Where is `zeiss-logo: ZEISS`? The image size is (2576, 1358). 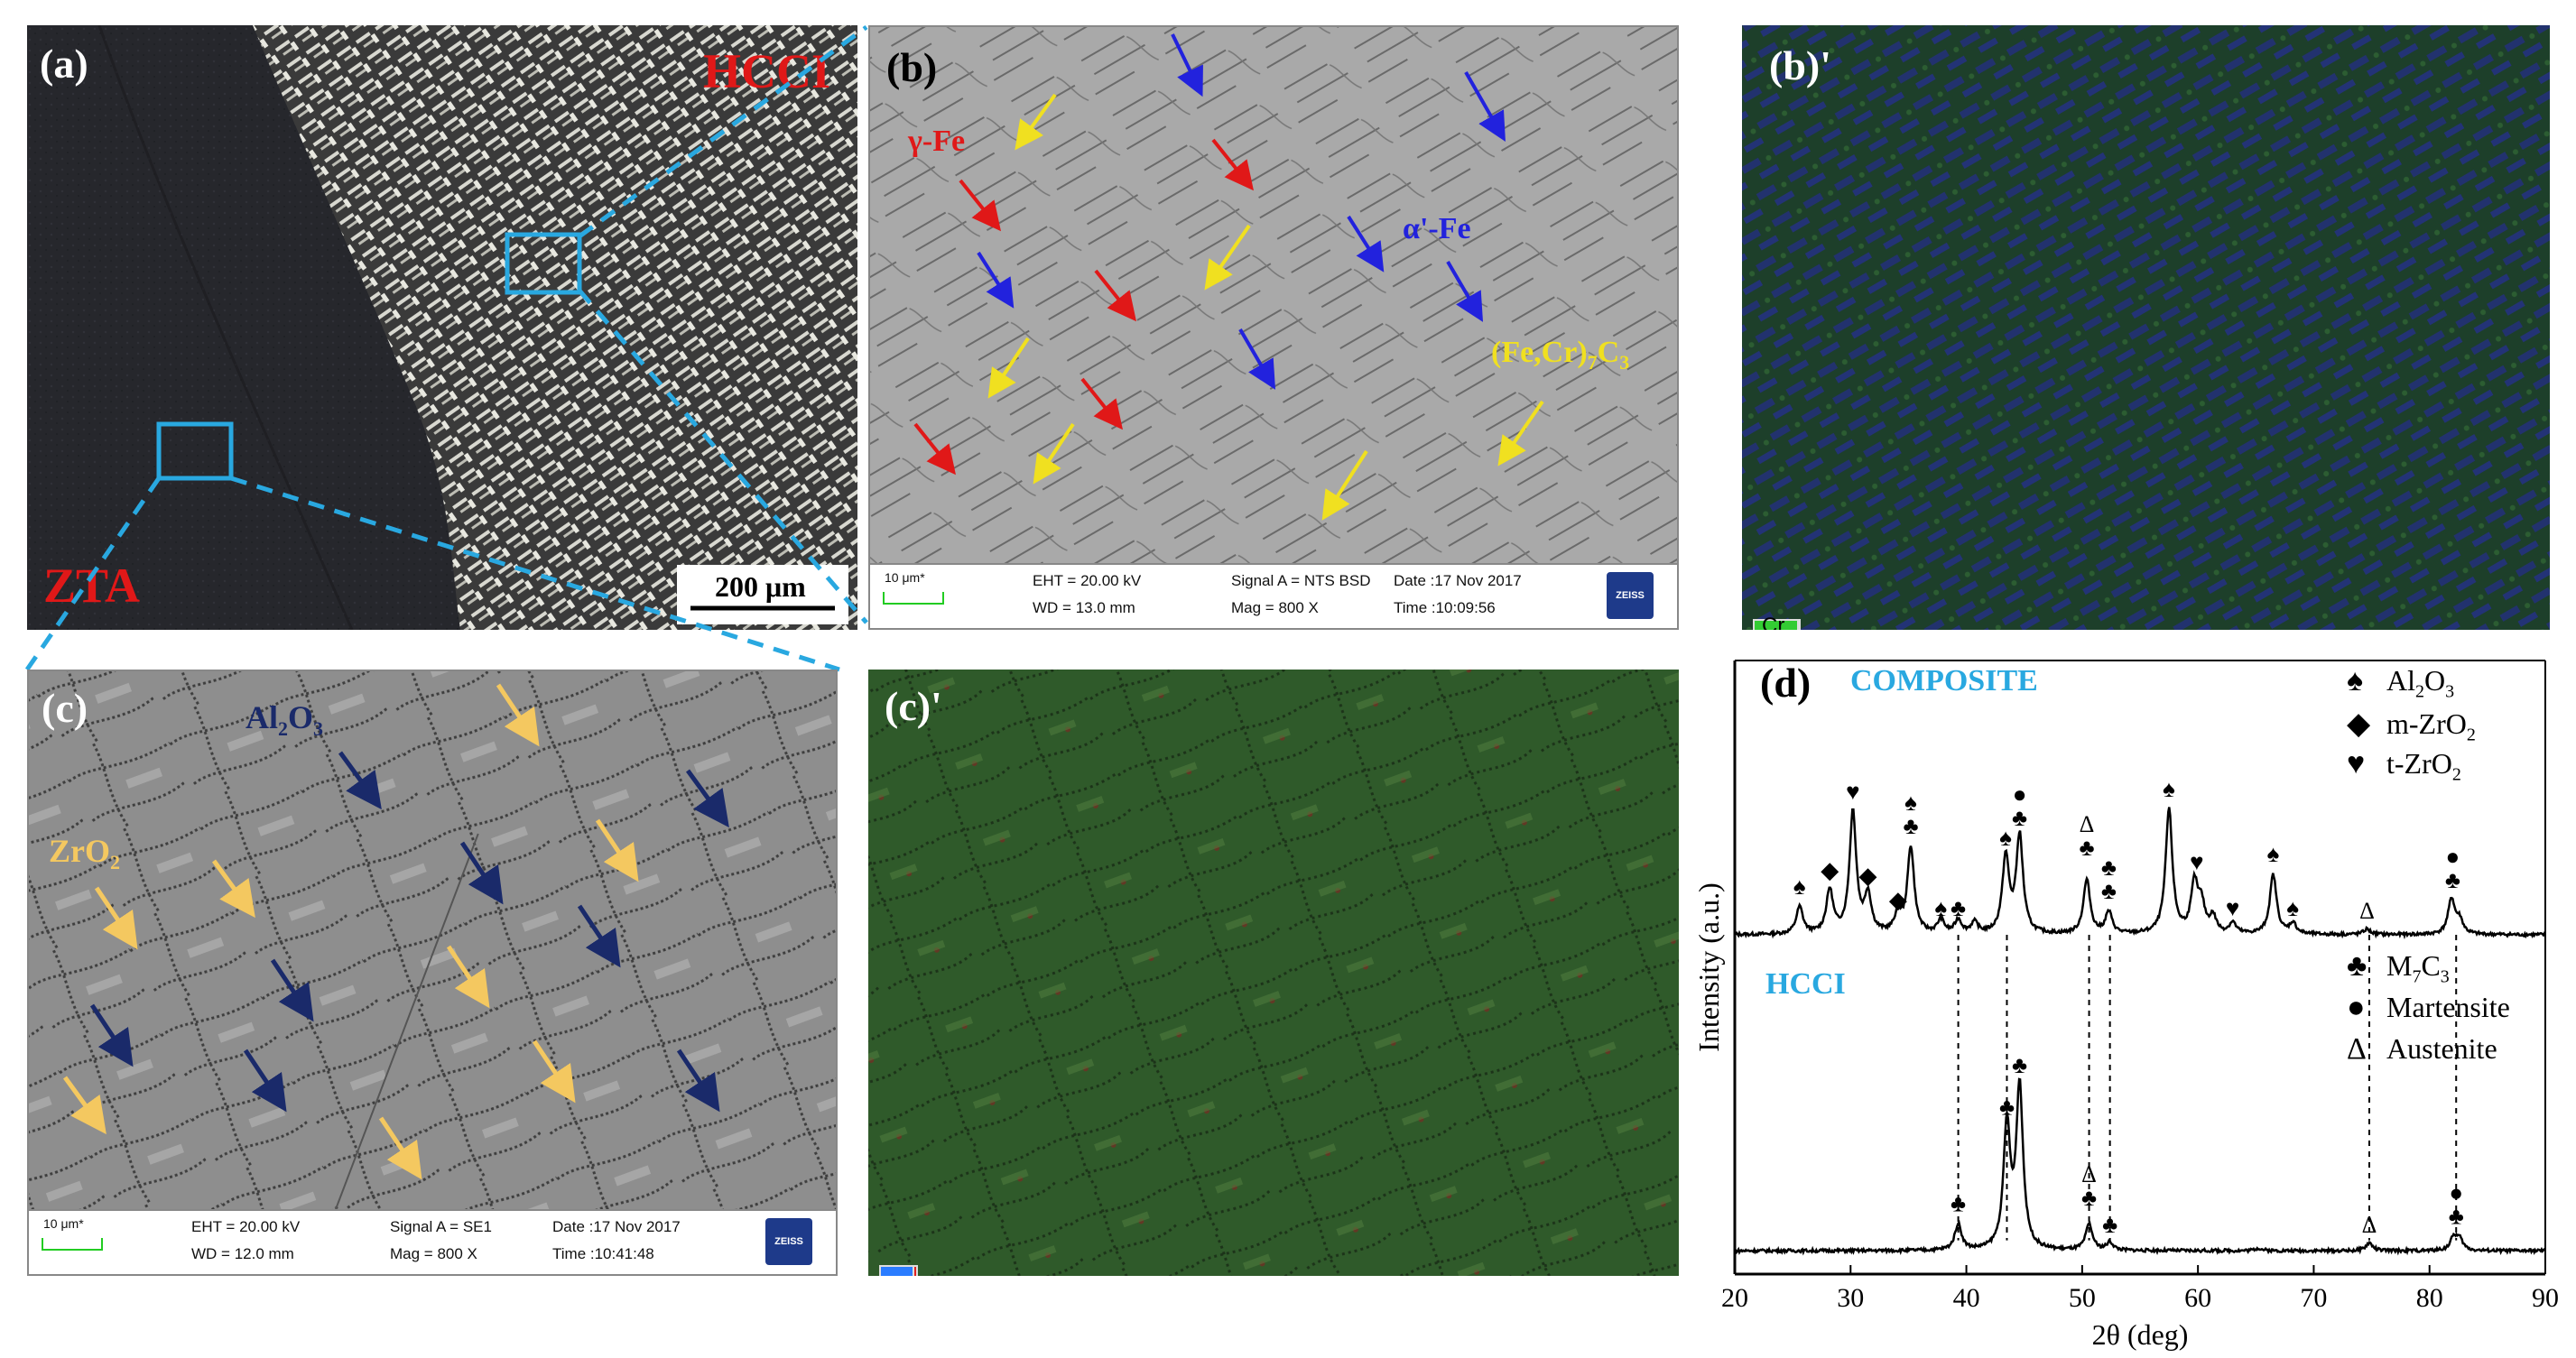 zeiss-logo: ZEISS is located at coordinates (788, 1241).